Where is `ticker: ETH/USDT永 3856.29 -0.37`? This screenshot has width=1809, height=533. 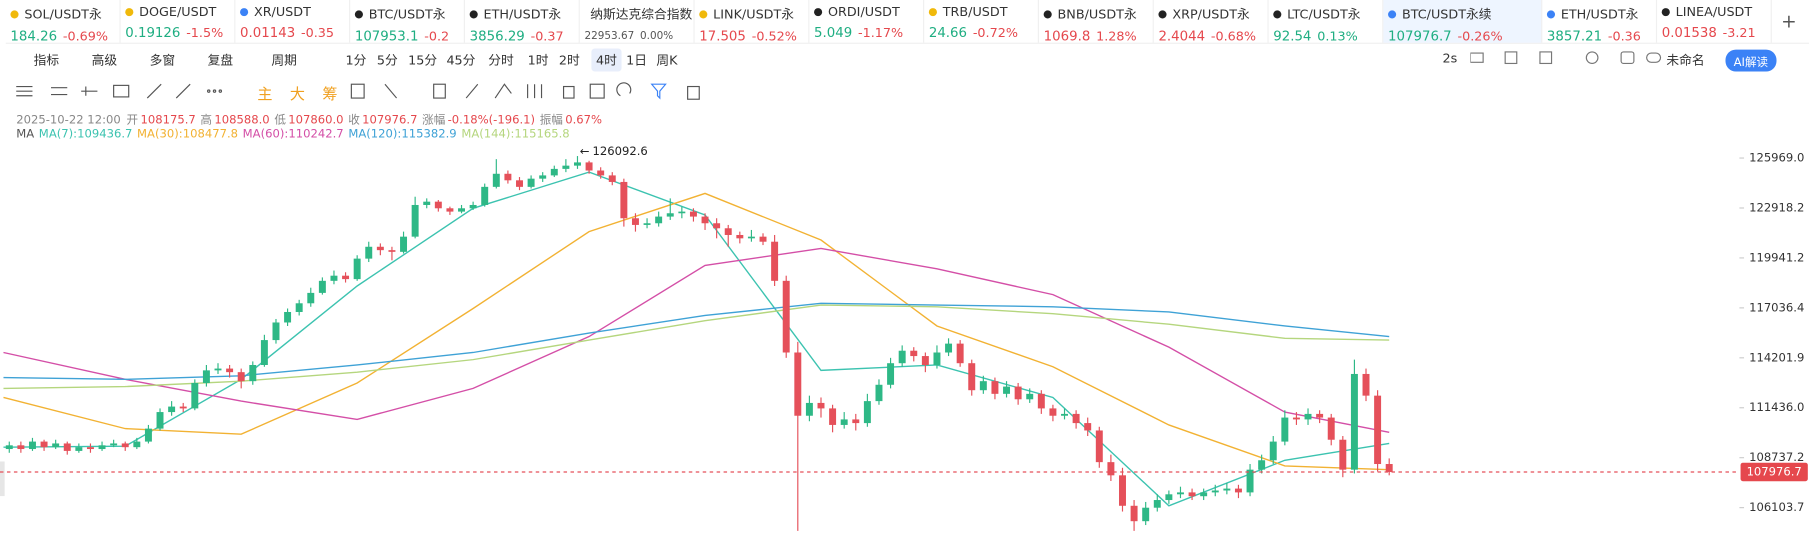 ticker: ETH/USDT永 3856.29 -0.37 is located at coordinates (522, 21).